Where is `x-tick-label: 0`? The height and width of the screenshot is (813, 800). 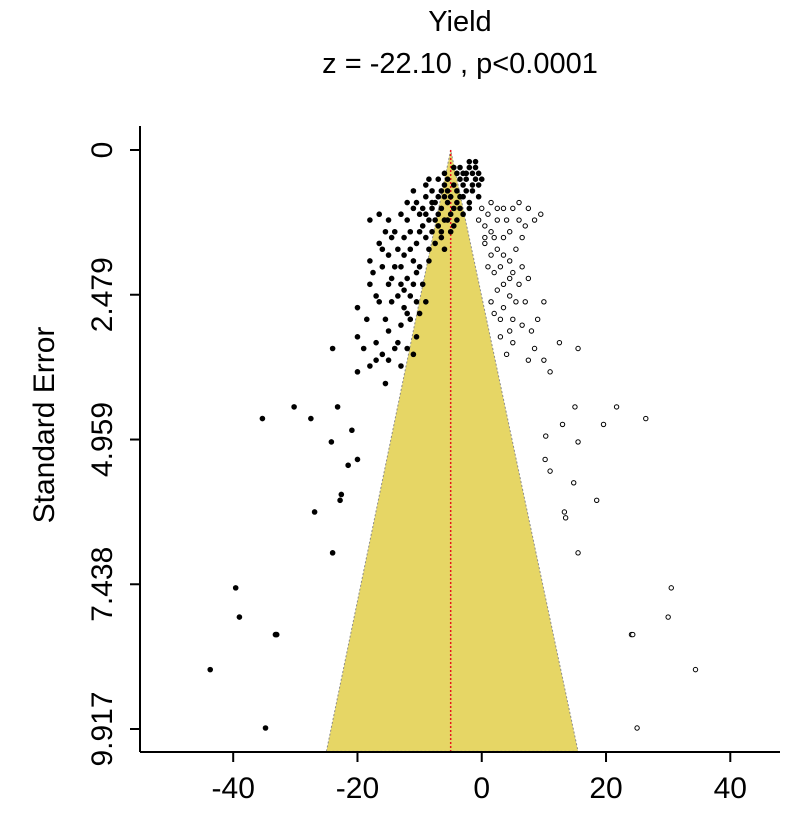 x-tick-label: 0 is located at coordinates (481, 788).